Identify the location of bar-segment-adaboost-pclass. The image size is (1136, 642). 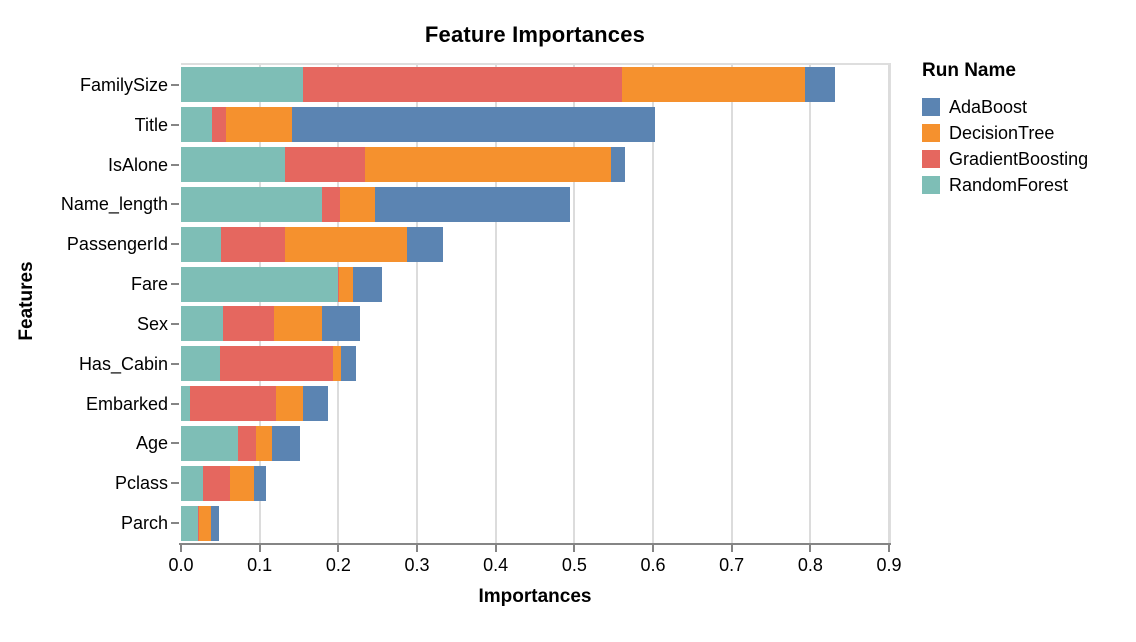
(260, 483).